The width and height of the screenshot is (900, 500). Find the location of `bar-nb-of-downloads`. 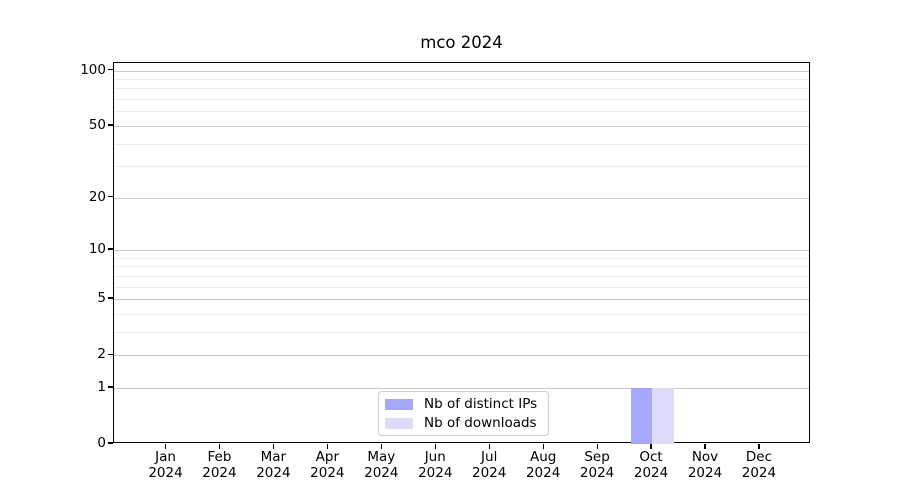

bar-nb-of-downloads is located at coordinates (663, 415).